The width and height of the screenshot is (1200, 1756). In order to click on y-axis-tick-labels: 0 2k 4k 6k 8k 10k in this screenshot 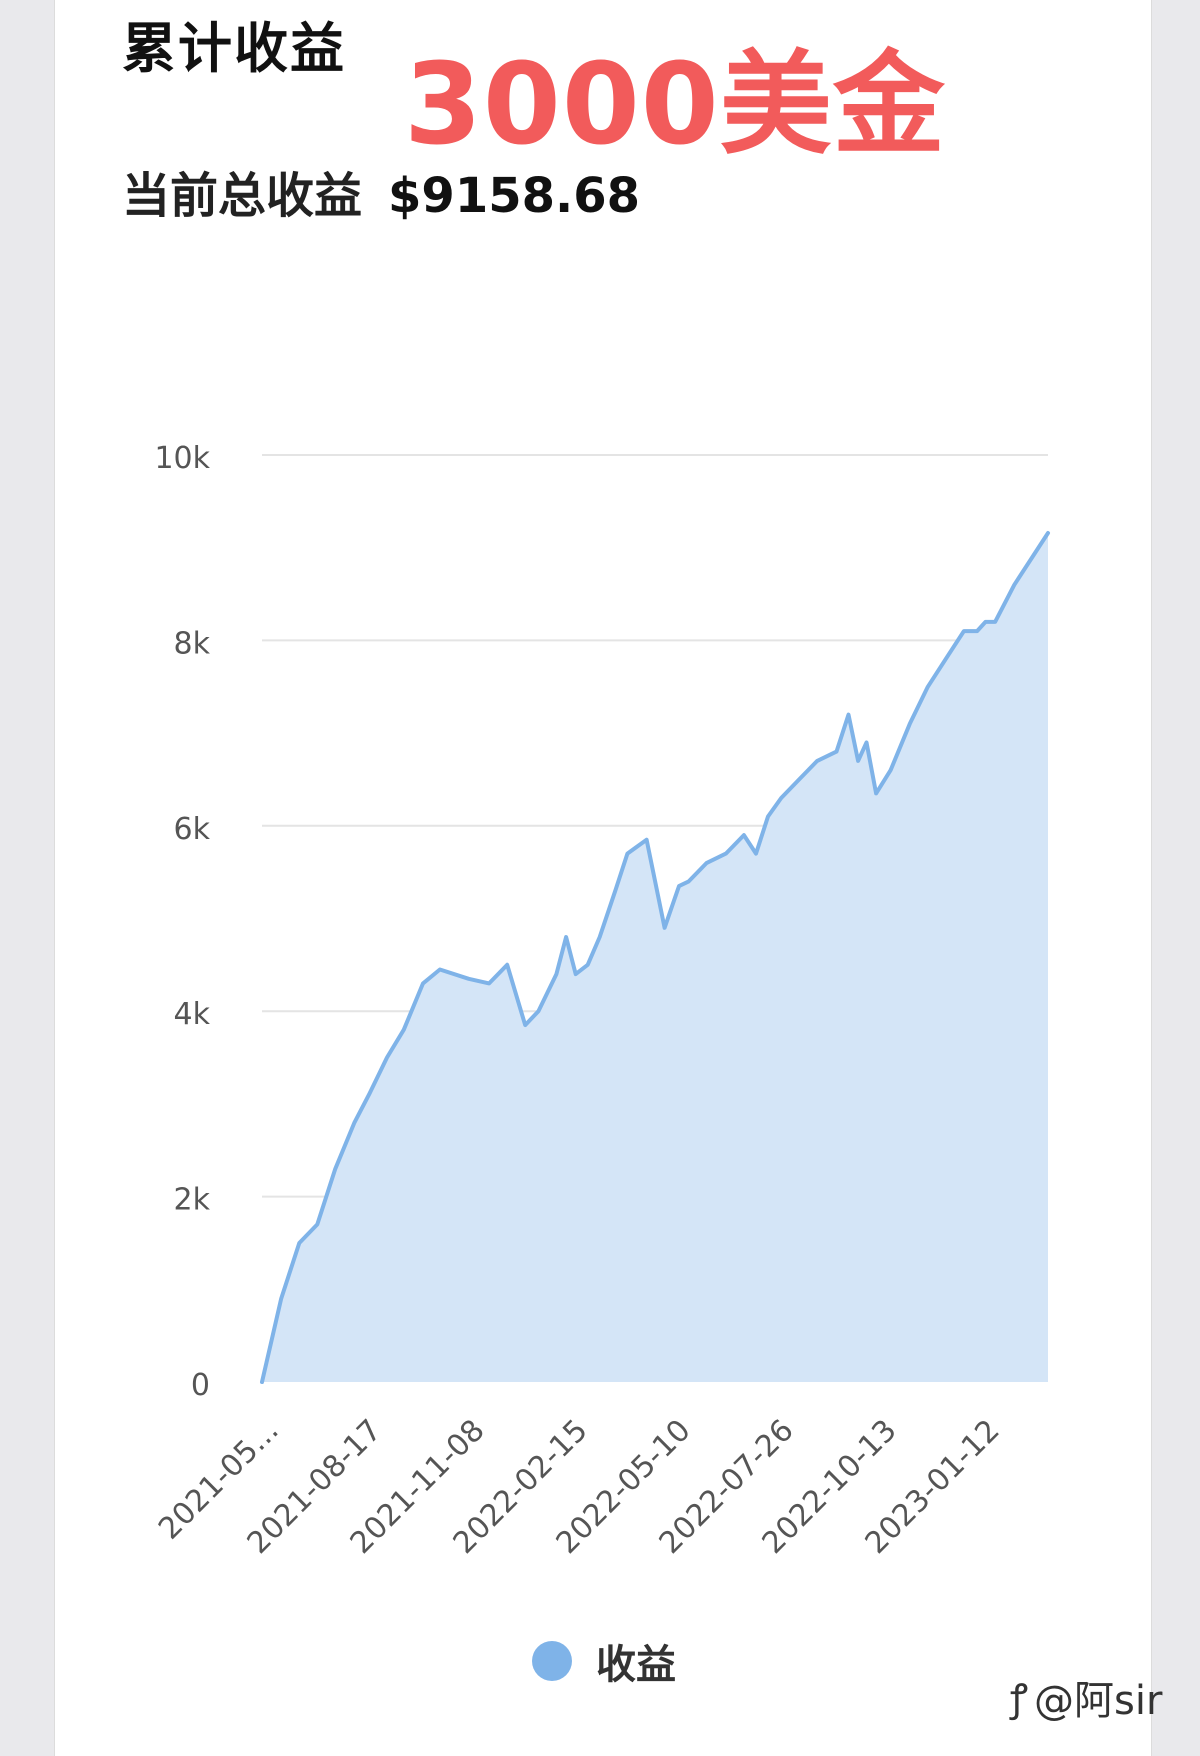, I will do `click(182, 922)`.